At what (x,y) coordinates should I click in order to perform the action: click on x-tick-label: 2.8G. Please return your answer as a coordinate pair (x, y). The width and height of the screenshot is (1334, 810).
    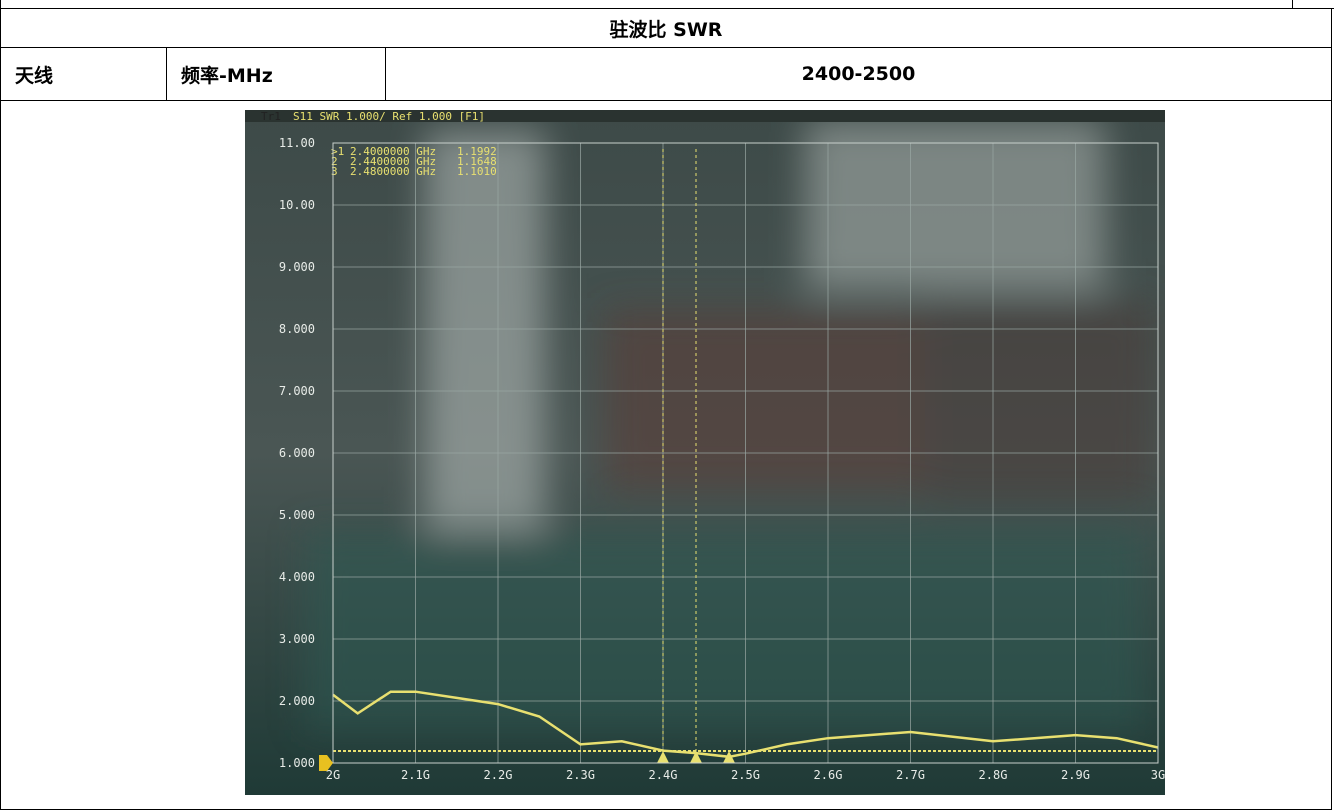
    Looking at the image, I should click on (993, 775).